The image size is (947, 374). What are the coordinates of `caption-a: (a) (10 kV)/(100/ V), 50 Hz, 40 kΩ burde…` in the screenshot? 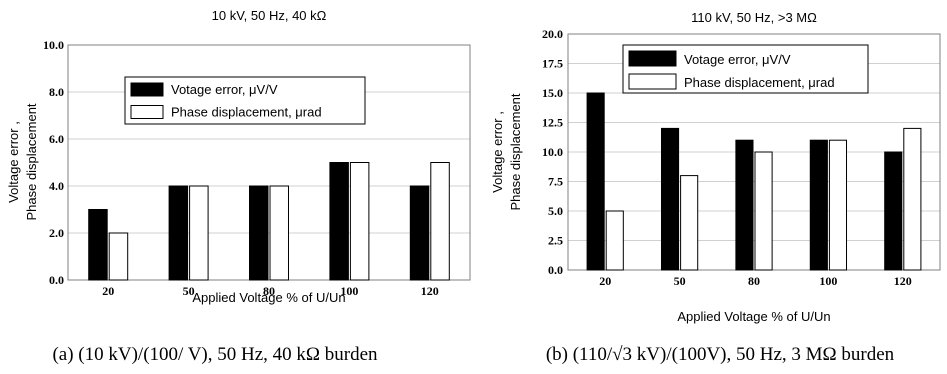 It's located at (215, 354).